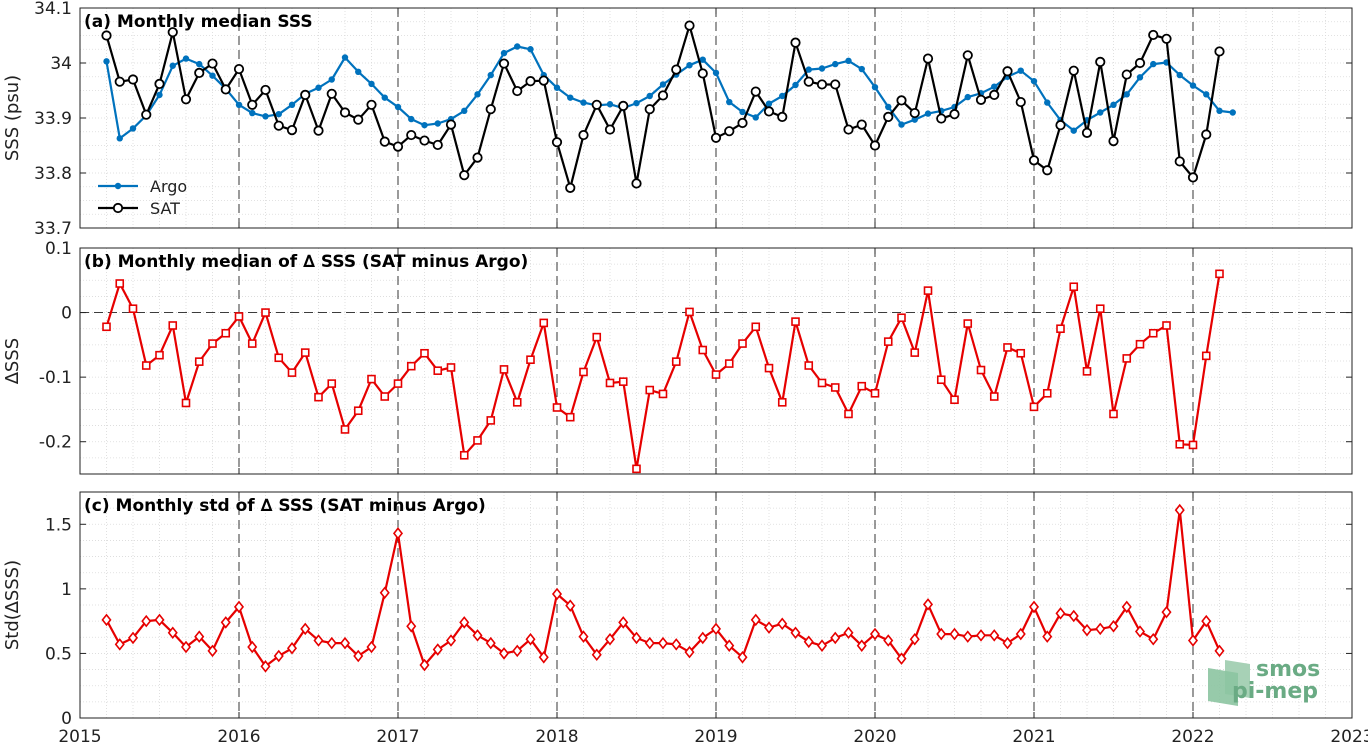  What do you see at coordinates (53, 229) in the screenshot?
I see `y-tick-label: 33.7` at bounding box center [53, 229].